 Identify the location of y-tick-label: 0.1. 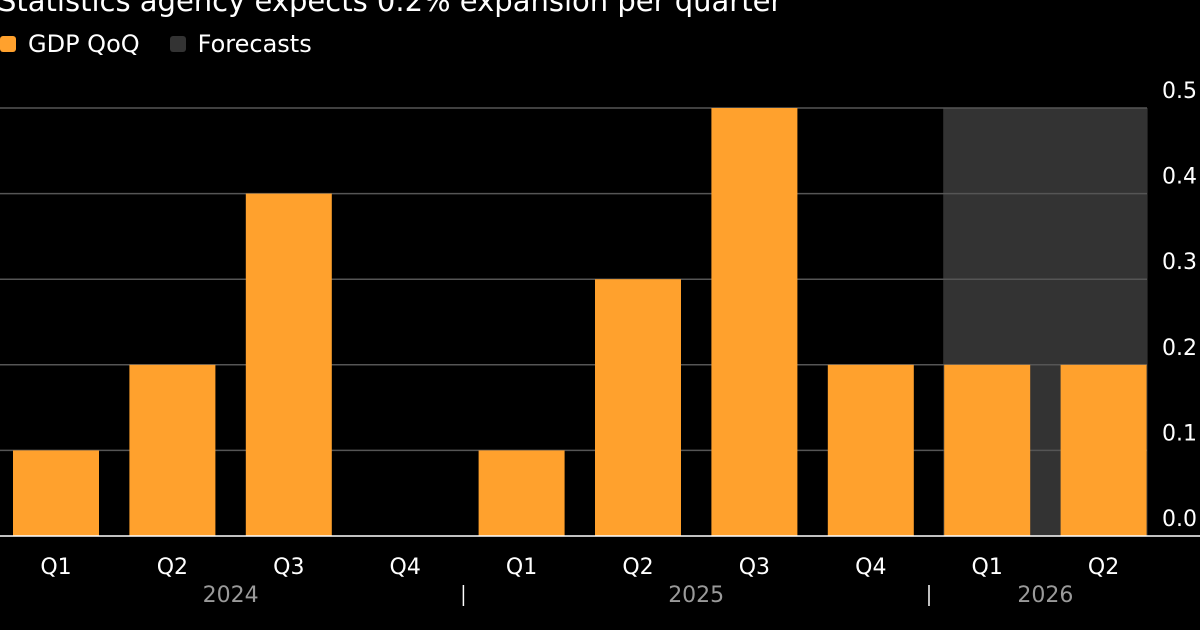
(1179, 433).